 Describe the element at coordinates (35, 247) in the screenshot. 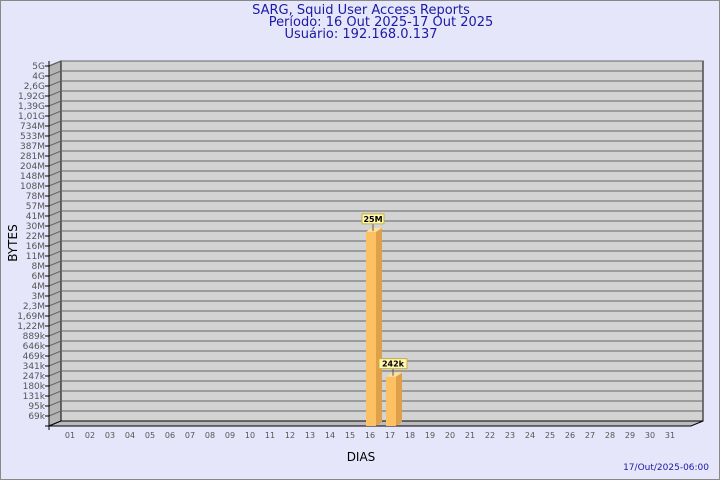

I see `y-tick-label: 16M` at that location.